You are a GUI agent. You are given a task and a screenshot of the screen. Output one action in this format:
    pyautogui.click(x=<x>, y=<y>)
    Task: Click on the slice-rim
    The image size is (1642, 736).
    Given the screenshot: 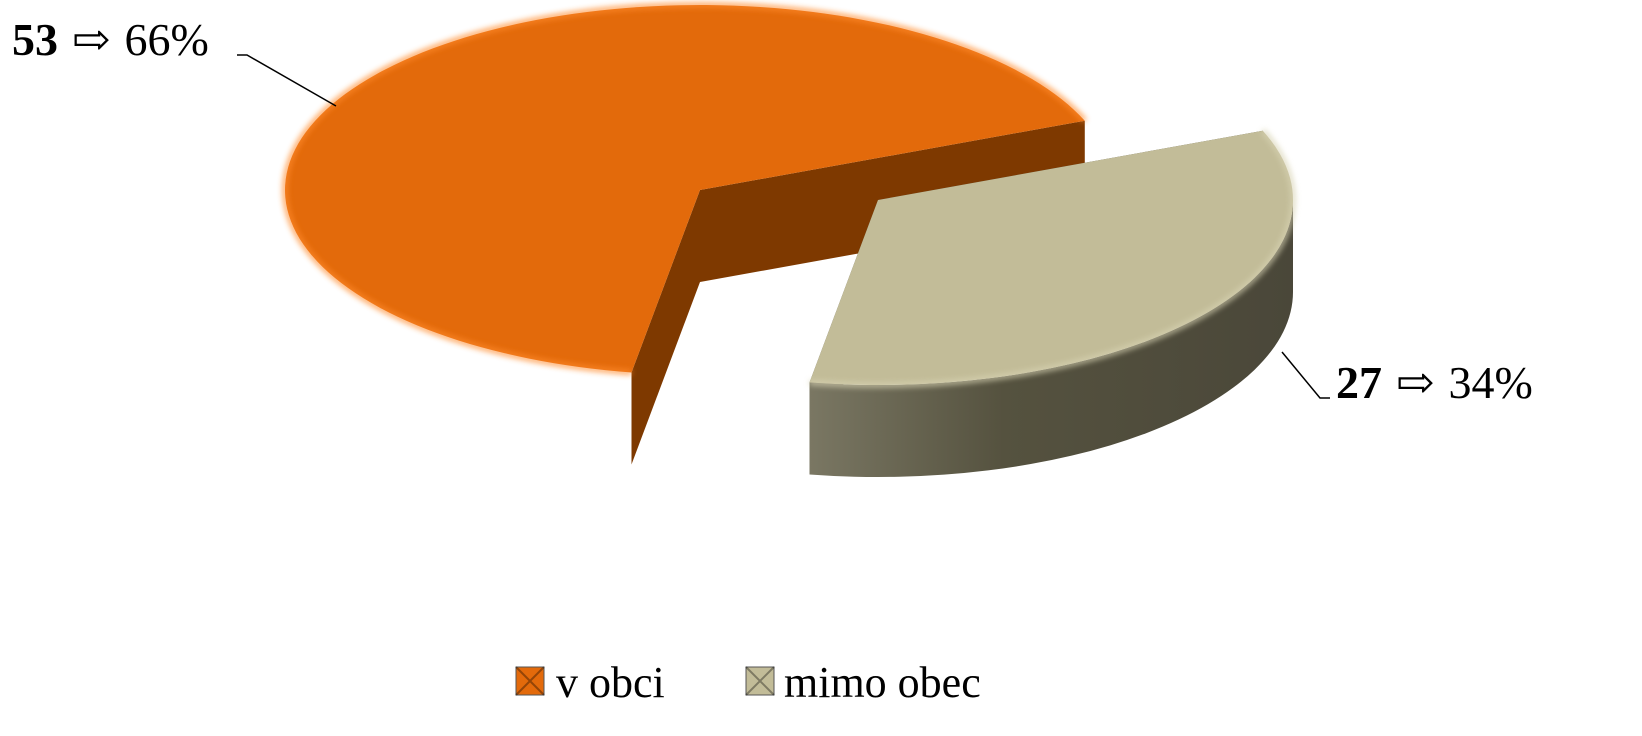 What is the action you would take?
    pyautogui.click(x=1052, y=258)
    